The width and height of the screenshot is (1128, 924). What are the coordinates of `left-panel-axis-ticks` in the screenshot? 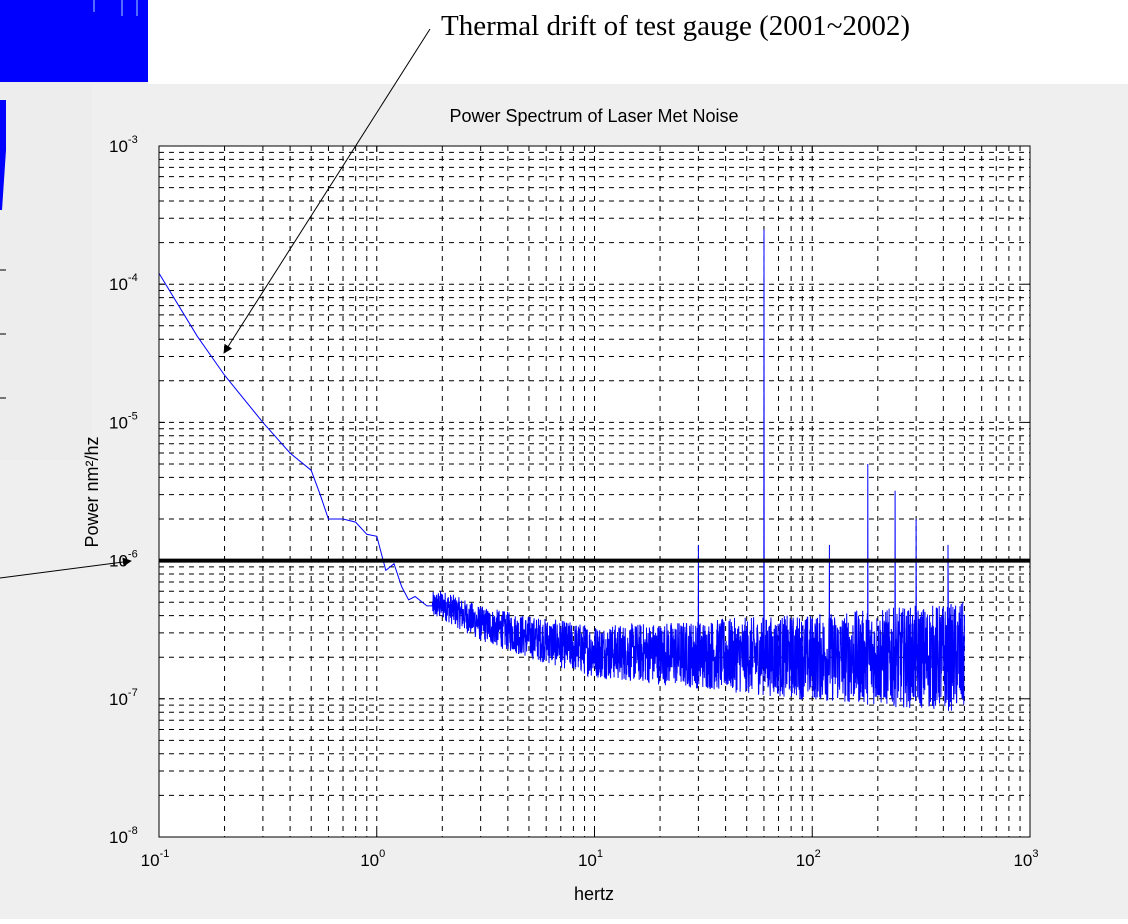 It's located at (3, 334).